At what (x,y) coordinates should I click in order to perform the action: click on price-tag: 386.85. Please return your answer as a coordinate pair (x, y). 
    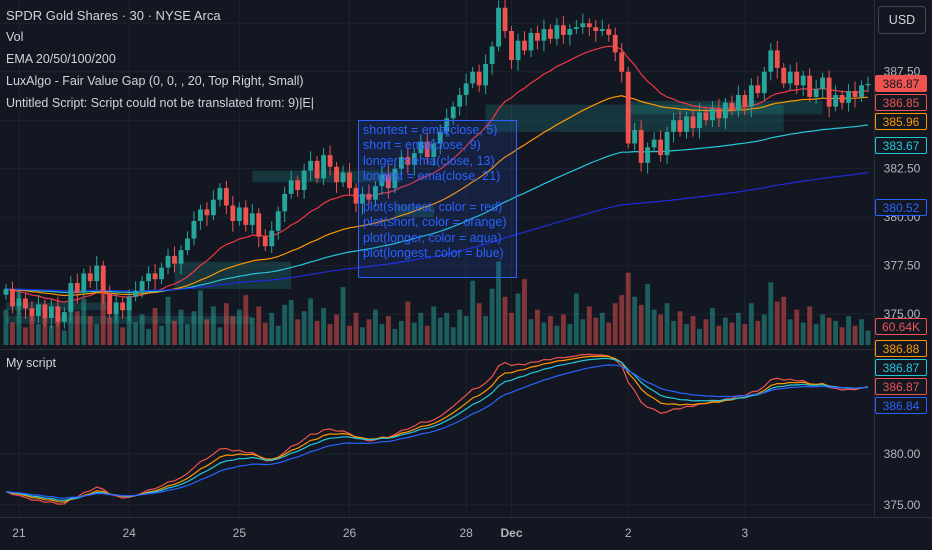
    Looking at the image, I should click on (901, 103).